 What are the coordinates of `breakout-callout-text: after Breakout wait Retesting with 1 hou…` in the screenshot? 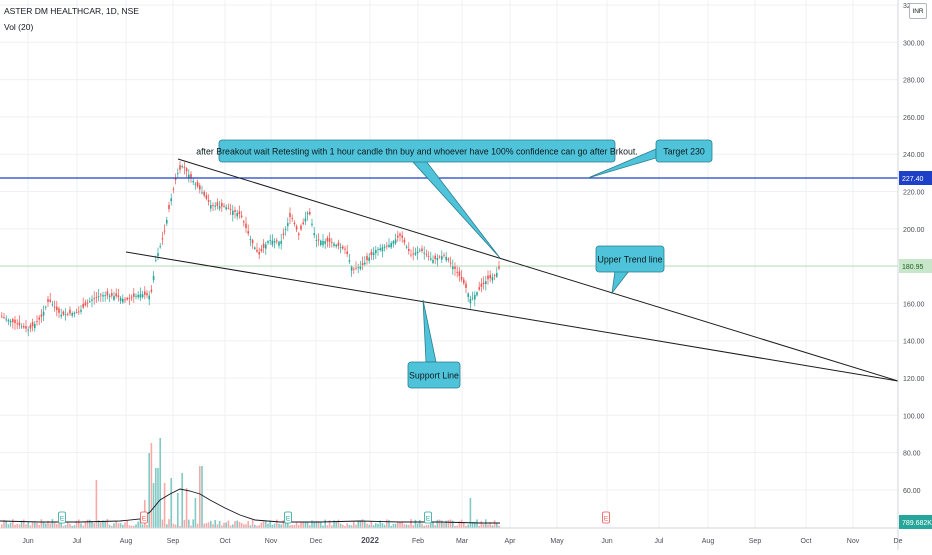 It's located at (417, 151).